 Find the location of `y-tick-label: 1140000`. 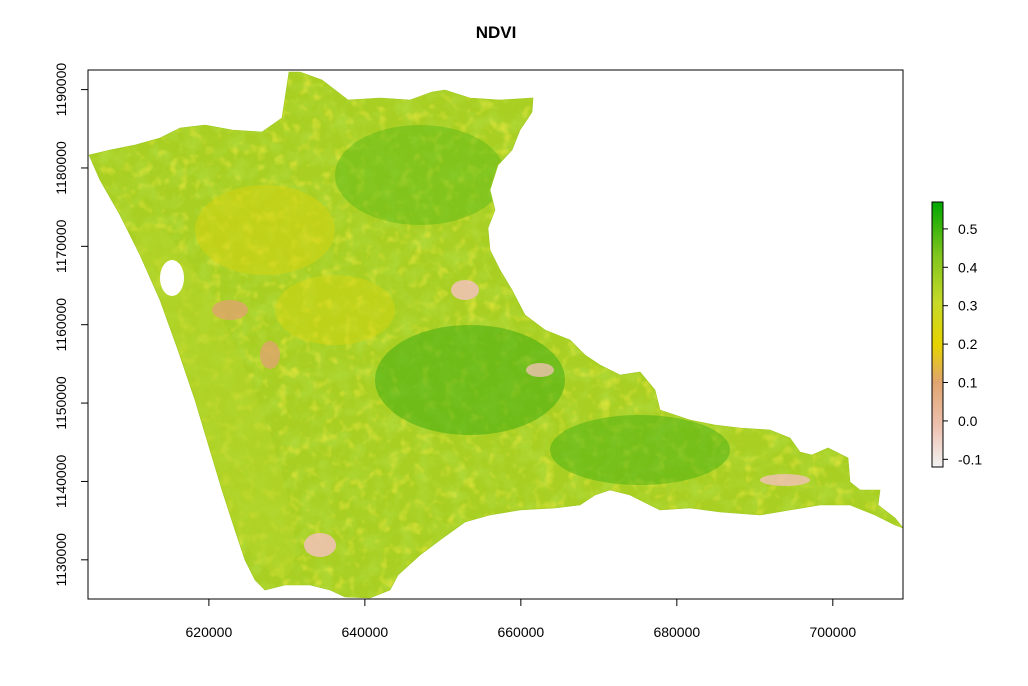

y-tick-label: 1140000 is located at coordinates (61, 482).